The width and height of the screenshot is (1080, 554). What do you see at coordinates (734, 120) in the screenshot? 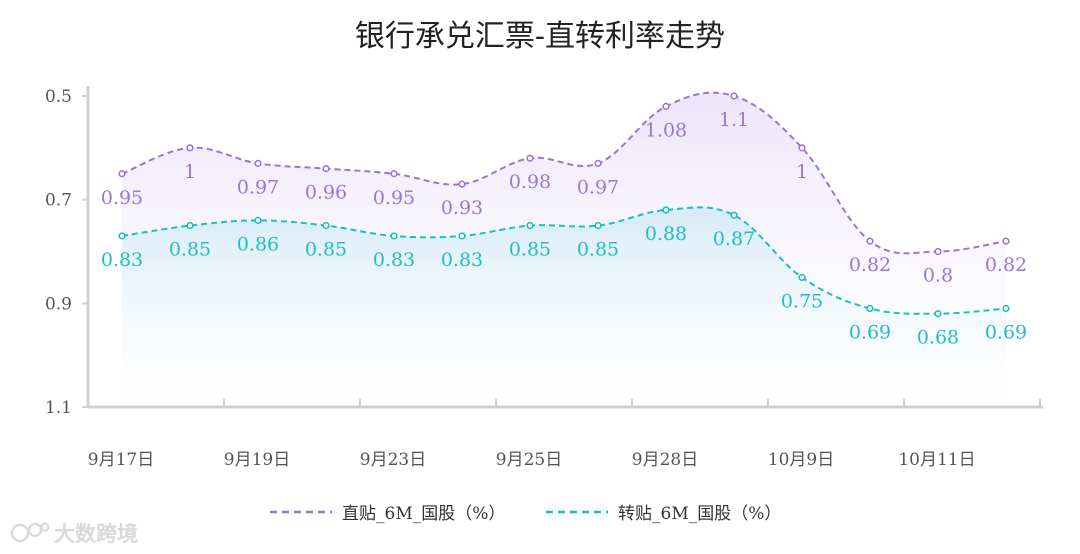
I see `data-label-direct: 1.1` at bounding box center [734, 120].